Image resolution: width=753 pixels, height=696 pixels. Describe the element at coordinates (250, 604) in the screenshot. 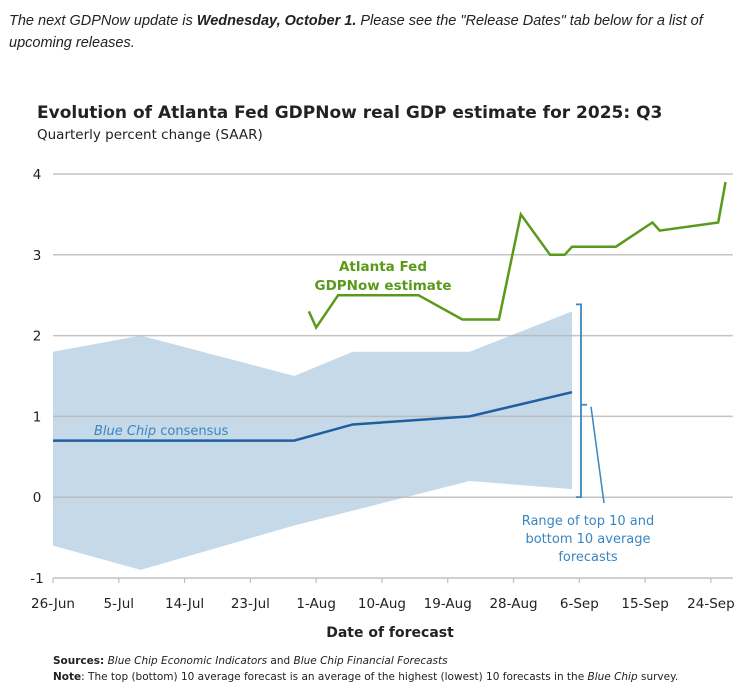

I see `x-tick-label: 23-Jul` at that location.